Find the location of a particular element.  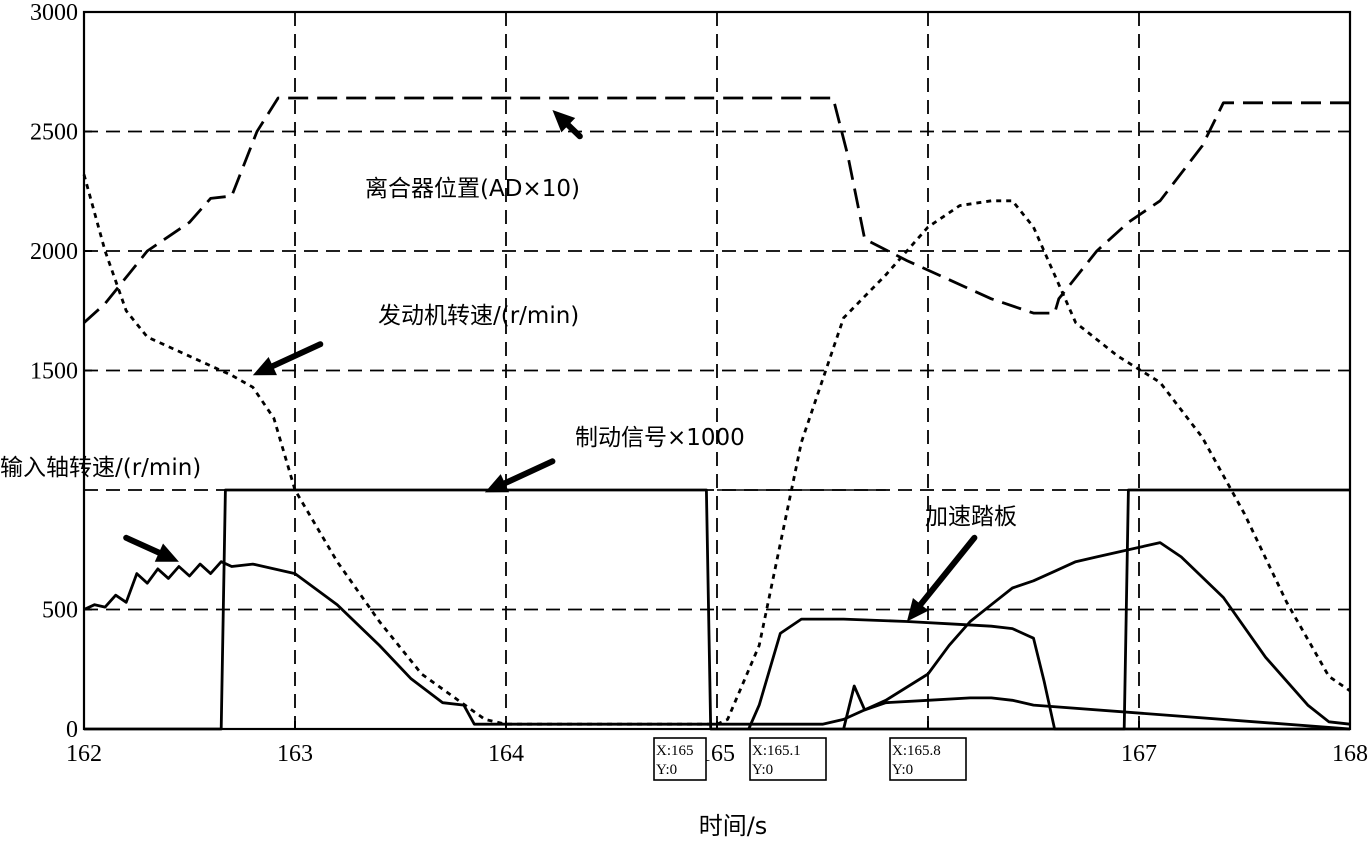

x-axis-label: 时间/s is located at coordinates (733, 826).